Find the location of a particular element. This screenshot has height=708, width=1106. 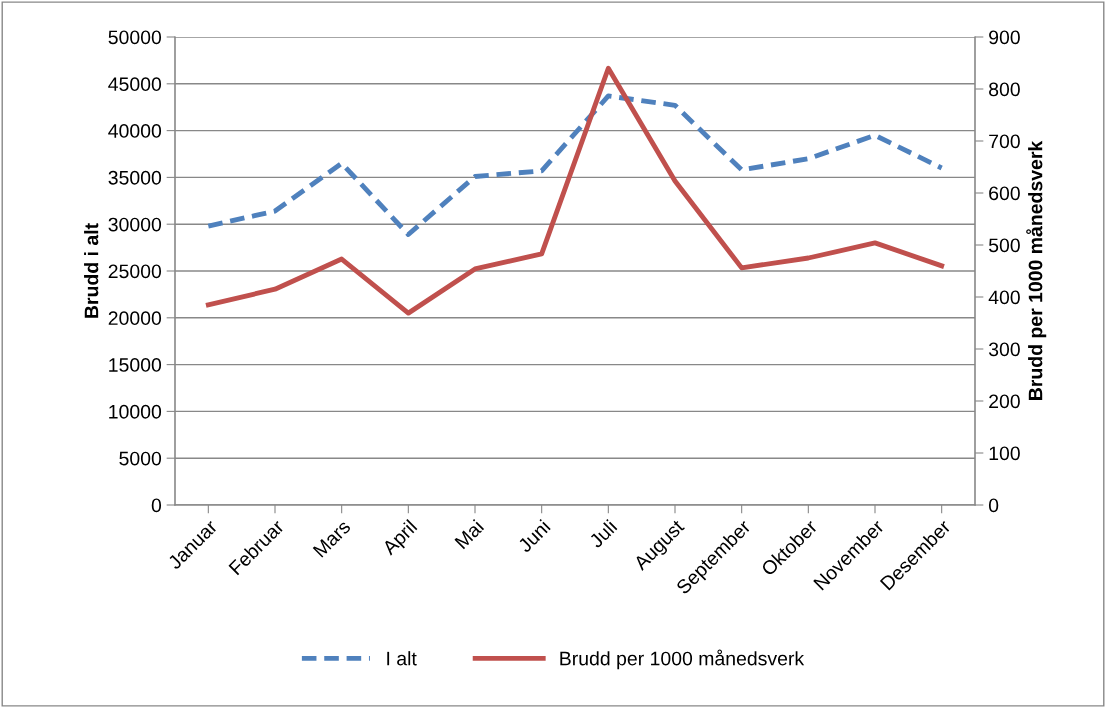

y-axis-title: Brudd i alt is located at coordinates (91, 270).